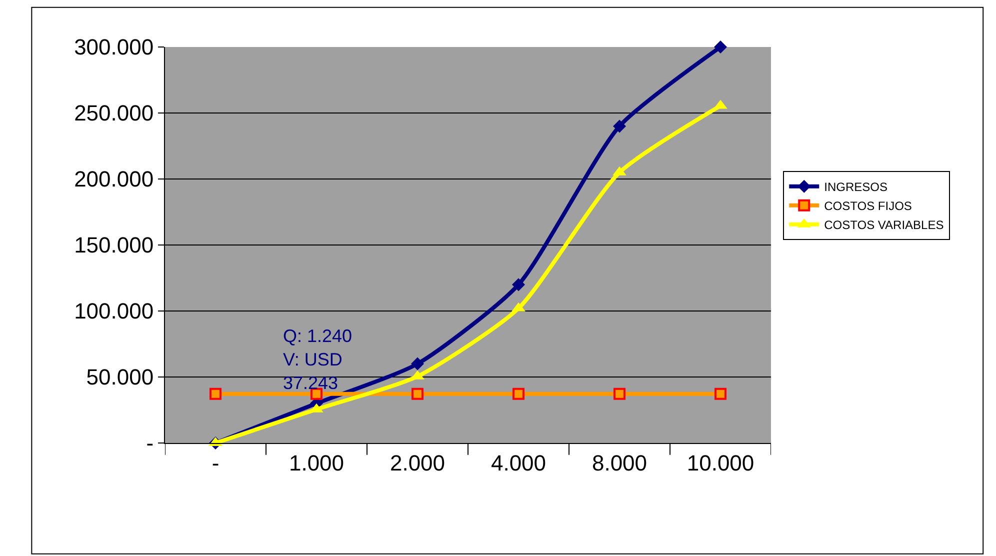 Image resolution: width=996 pixels, height=556 pixels. I want to click on y-tick-label: -, so click(150, 443).